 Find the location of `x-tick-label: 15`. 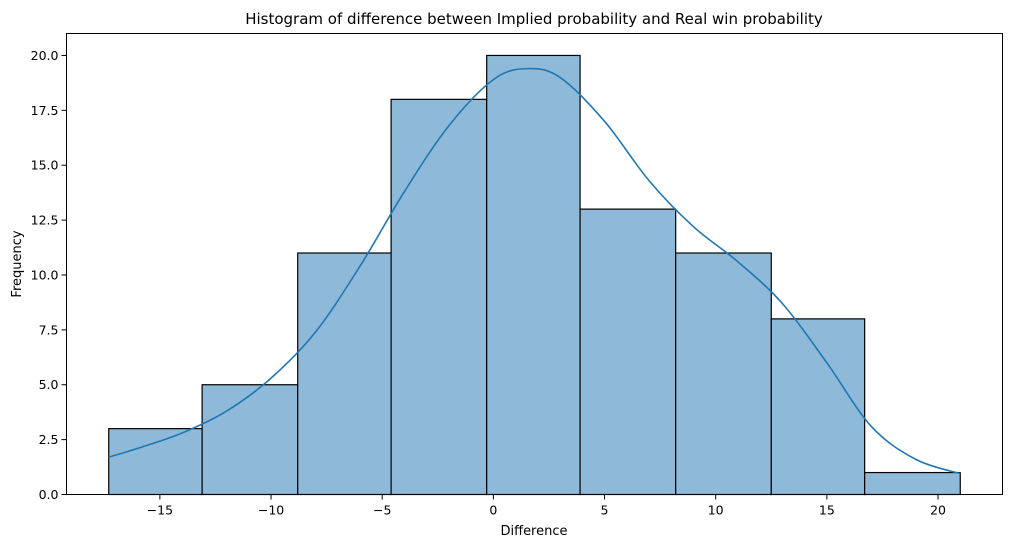

x-tick-label: 15 is located at coordinates (827, 510).